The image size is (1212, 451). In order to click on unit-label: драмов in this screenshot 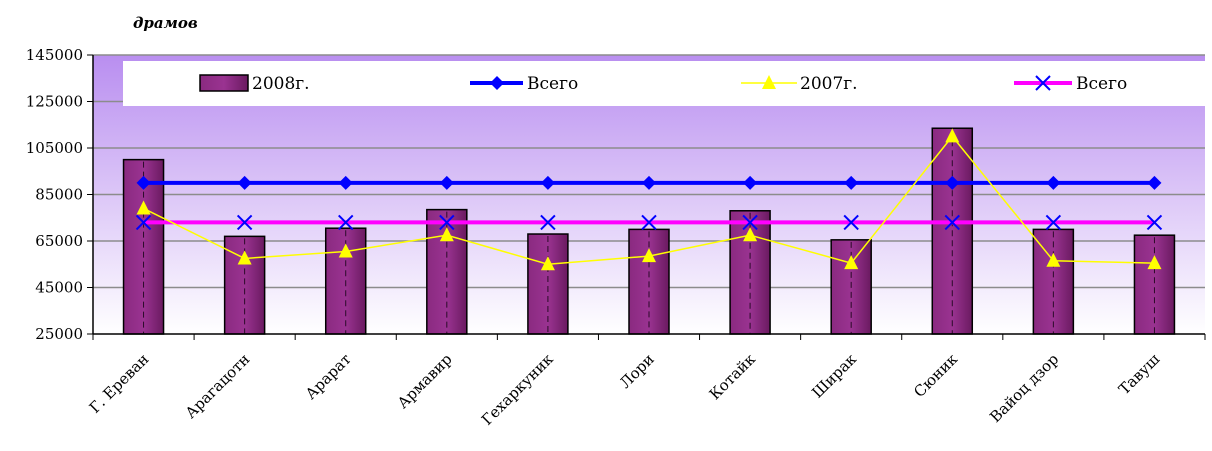, I will do `click(165, 23)`.